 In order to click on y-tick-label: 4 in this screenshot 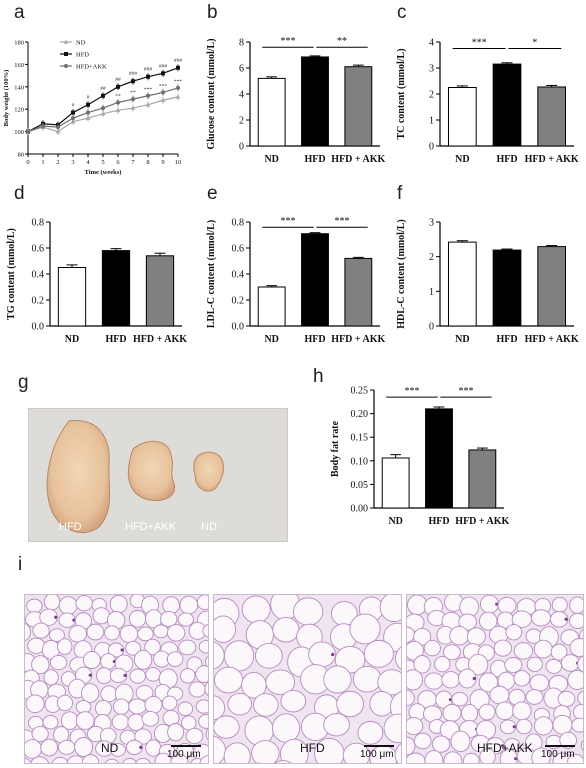, I will do `click(431, 43)`.